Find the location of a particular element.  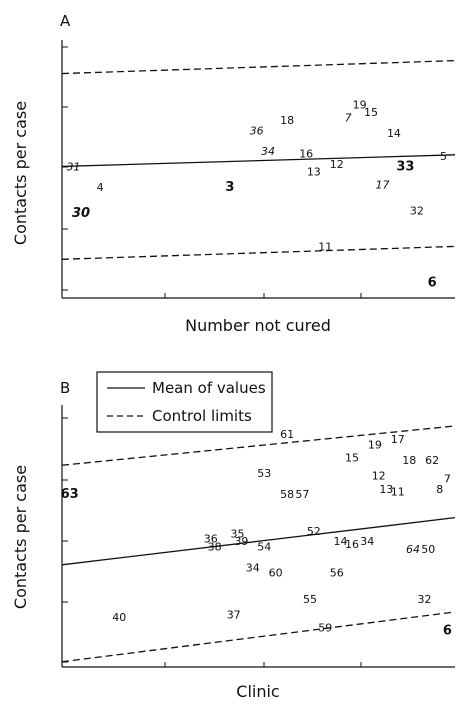

panel-a-point-label: 3 is located at coordinates (229, 187).